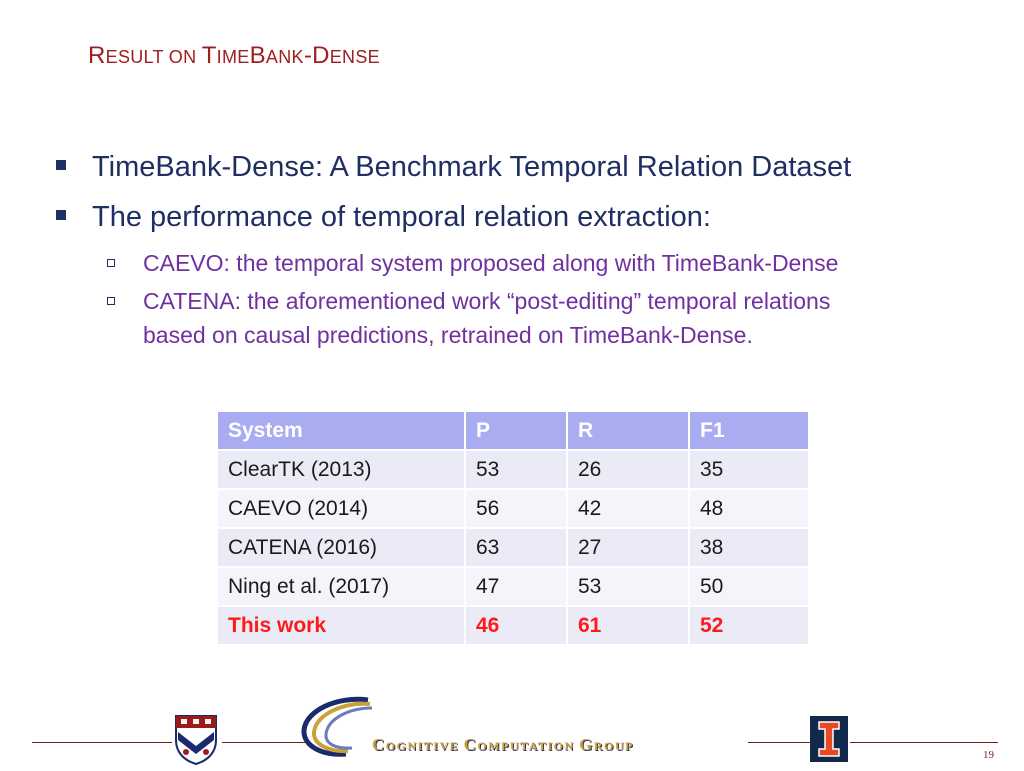 The image size is (1024, 771). I want to click on table-cell: 46, so click(516, 625).